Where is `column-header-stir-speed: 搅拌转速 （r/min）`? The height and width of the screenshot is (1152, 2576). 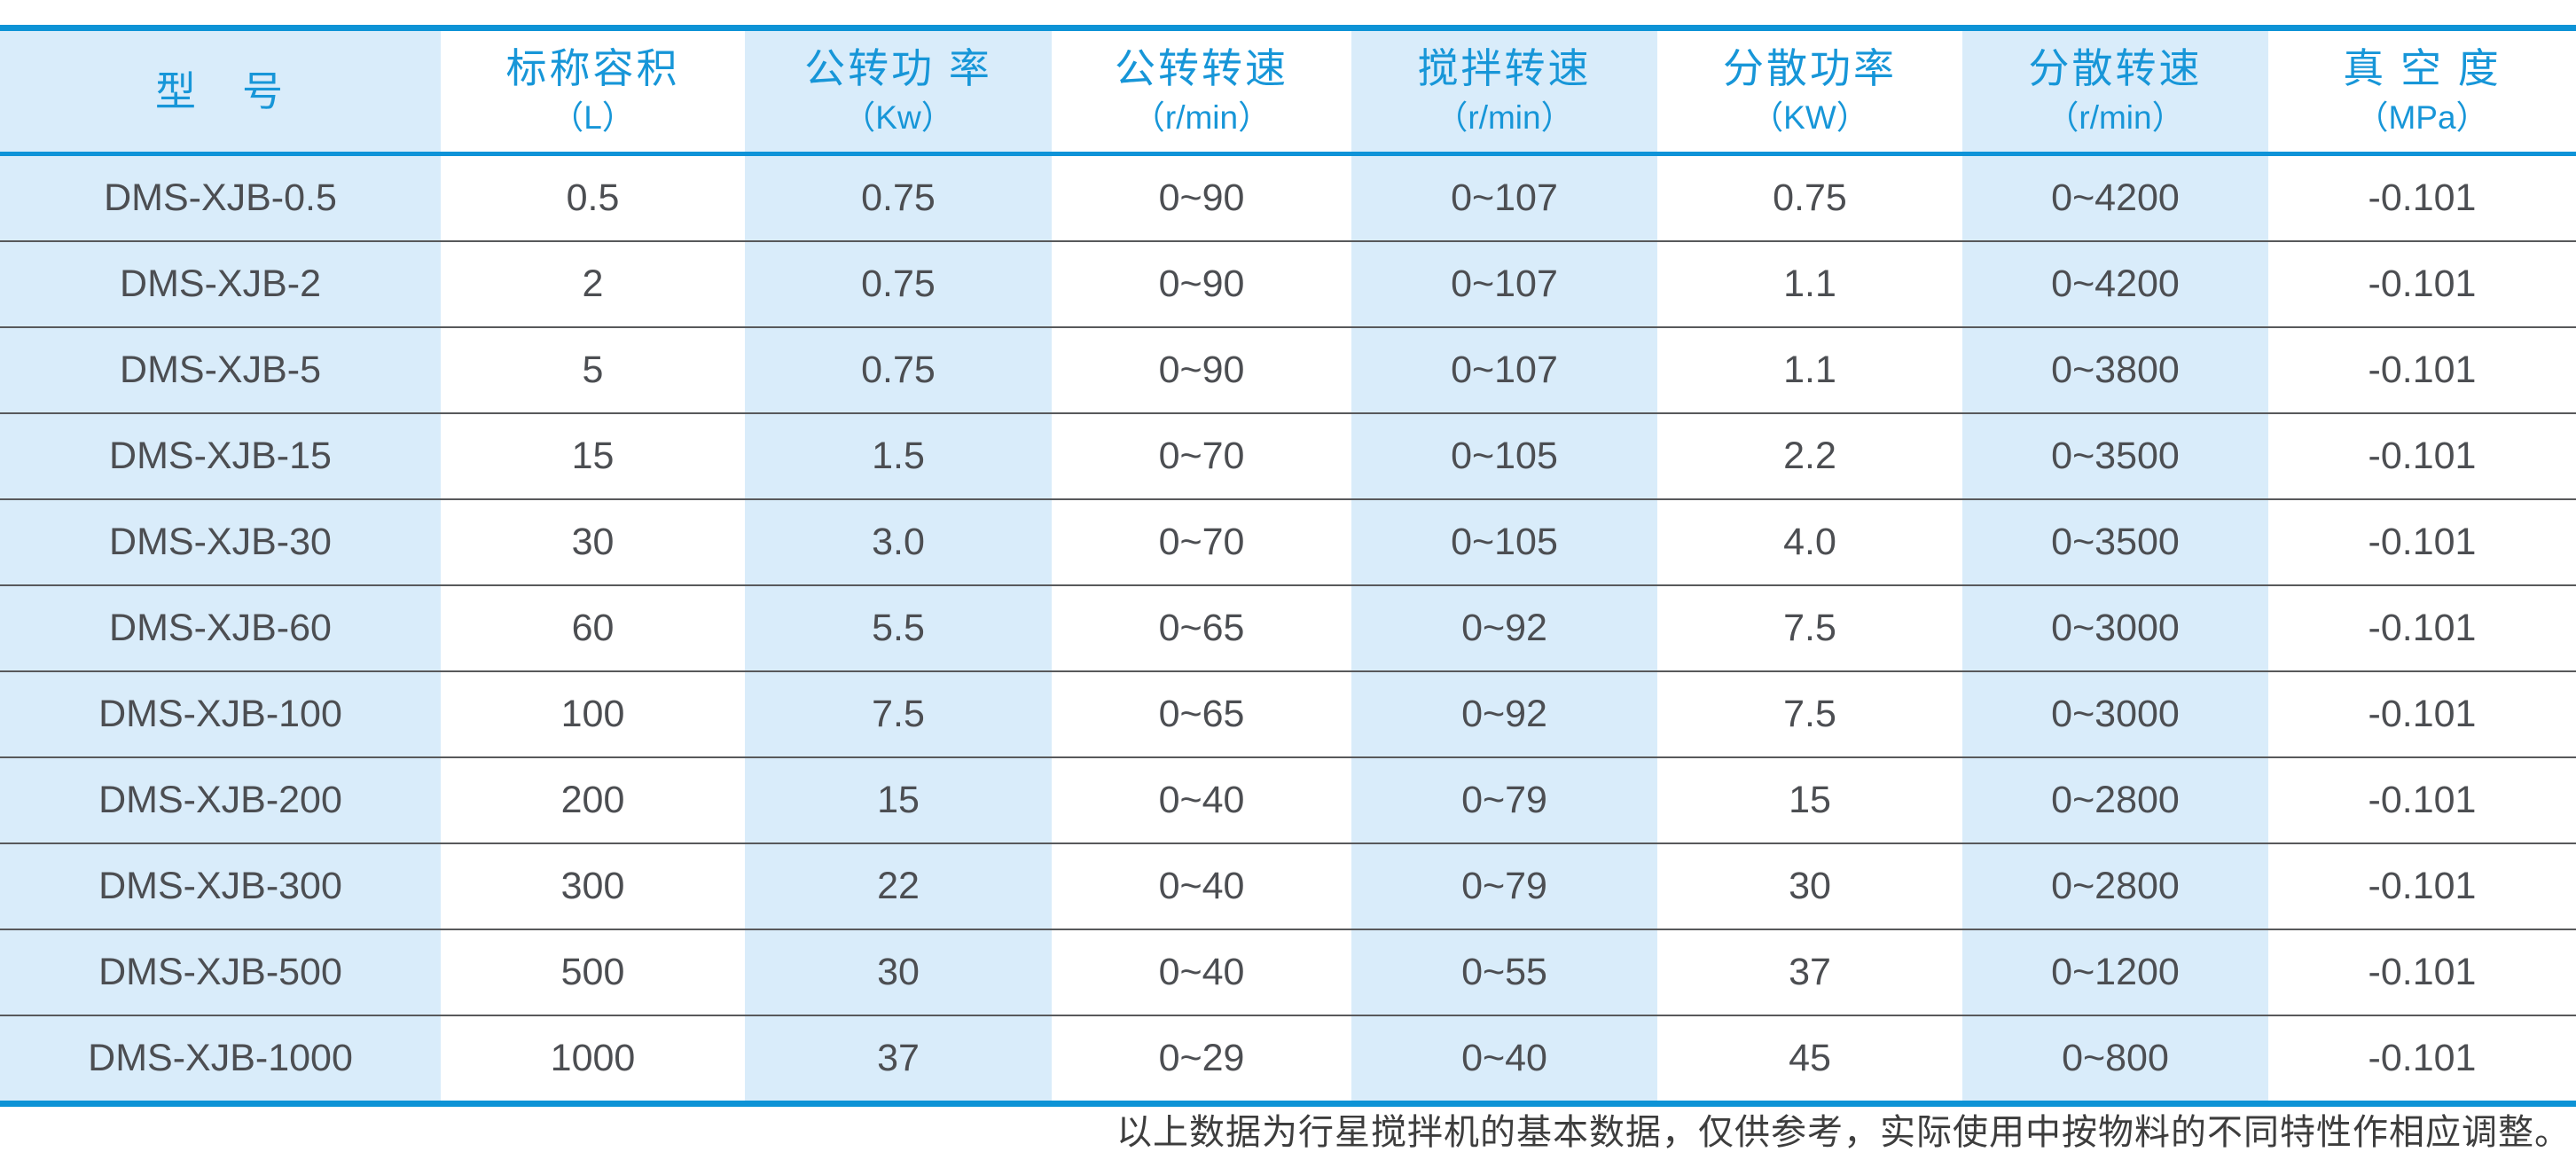
column-header-stir-speed: 搅拌转速 （r/min） is located at coordinates (1504, 91).